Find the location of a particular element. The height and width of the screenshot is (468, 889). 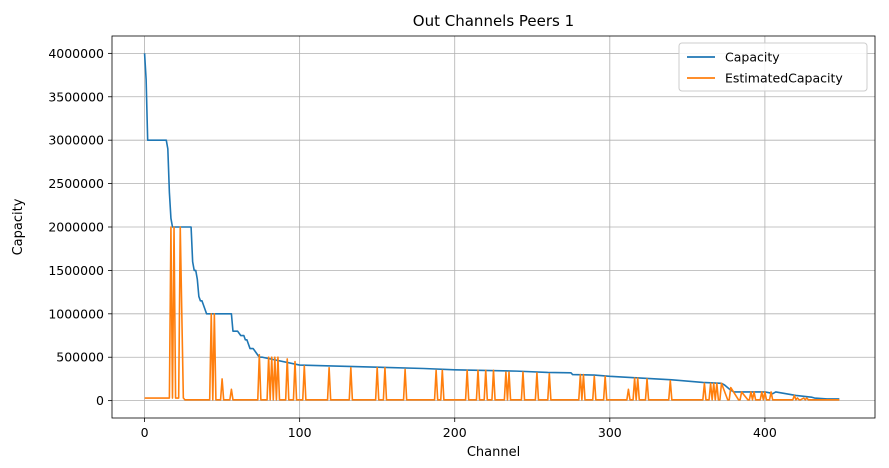

legend-box is located at coordinates (773, 67).